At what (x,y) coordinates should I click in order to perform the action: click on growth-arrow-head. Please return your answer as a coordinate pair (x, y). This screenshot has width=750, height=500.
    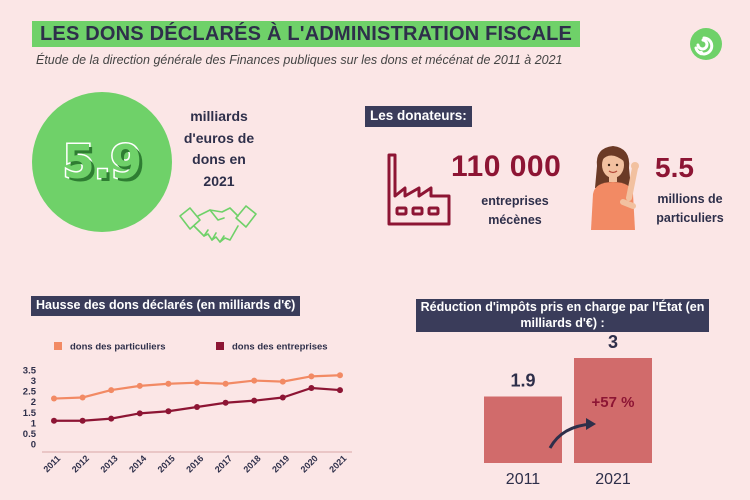
    Looking at the image, I should click on (591, 424).